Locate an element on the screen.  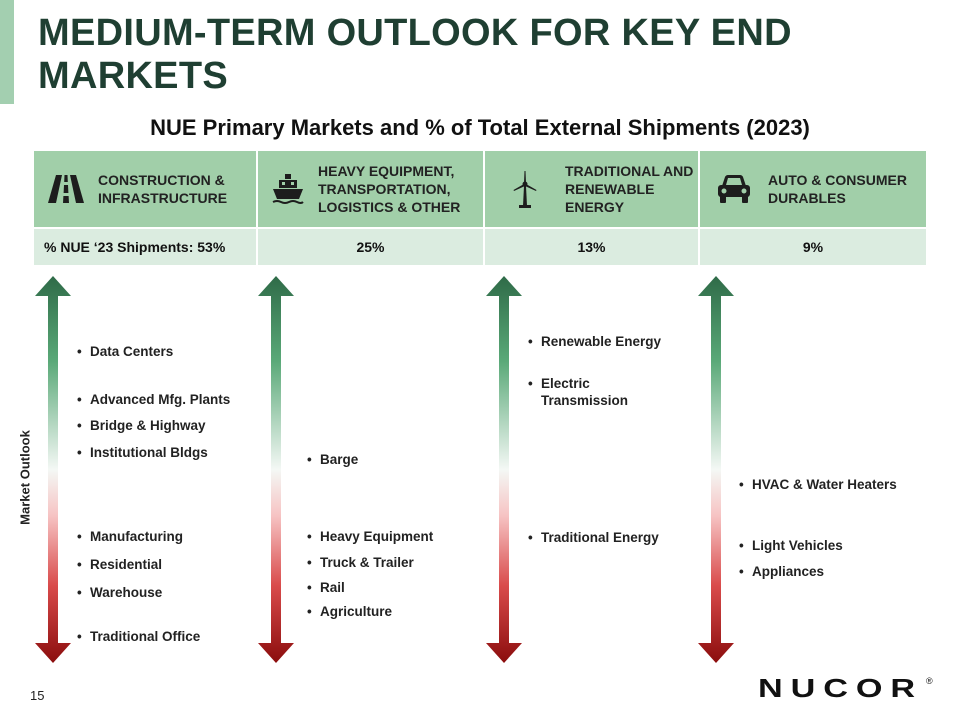
header-construction: CONSTRUCTION & INFRASTRUCTURE is located at coordinates (145, 189).